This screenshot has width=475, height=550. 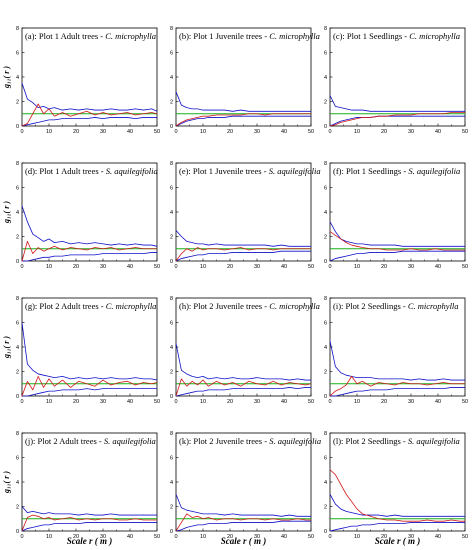 What do you see at coordinates (65, 36) in the screenshot?
I see `panel-title-prefix: (a): Plot 1 Adult trees -` at bounding box center [65, 36].